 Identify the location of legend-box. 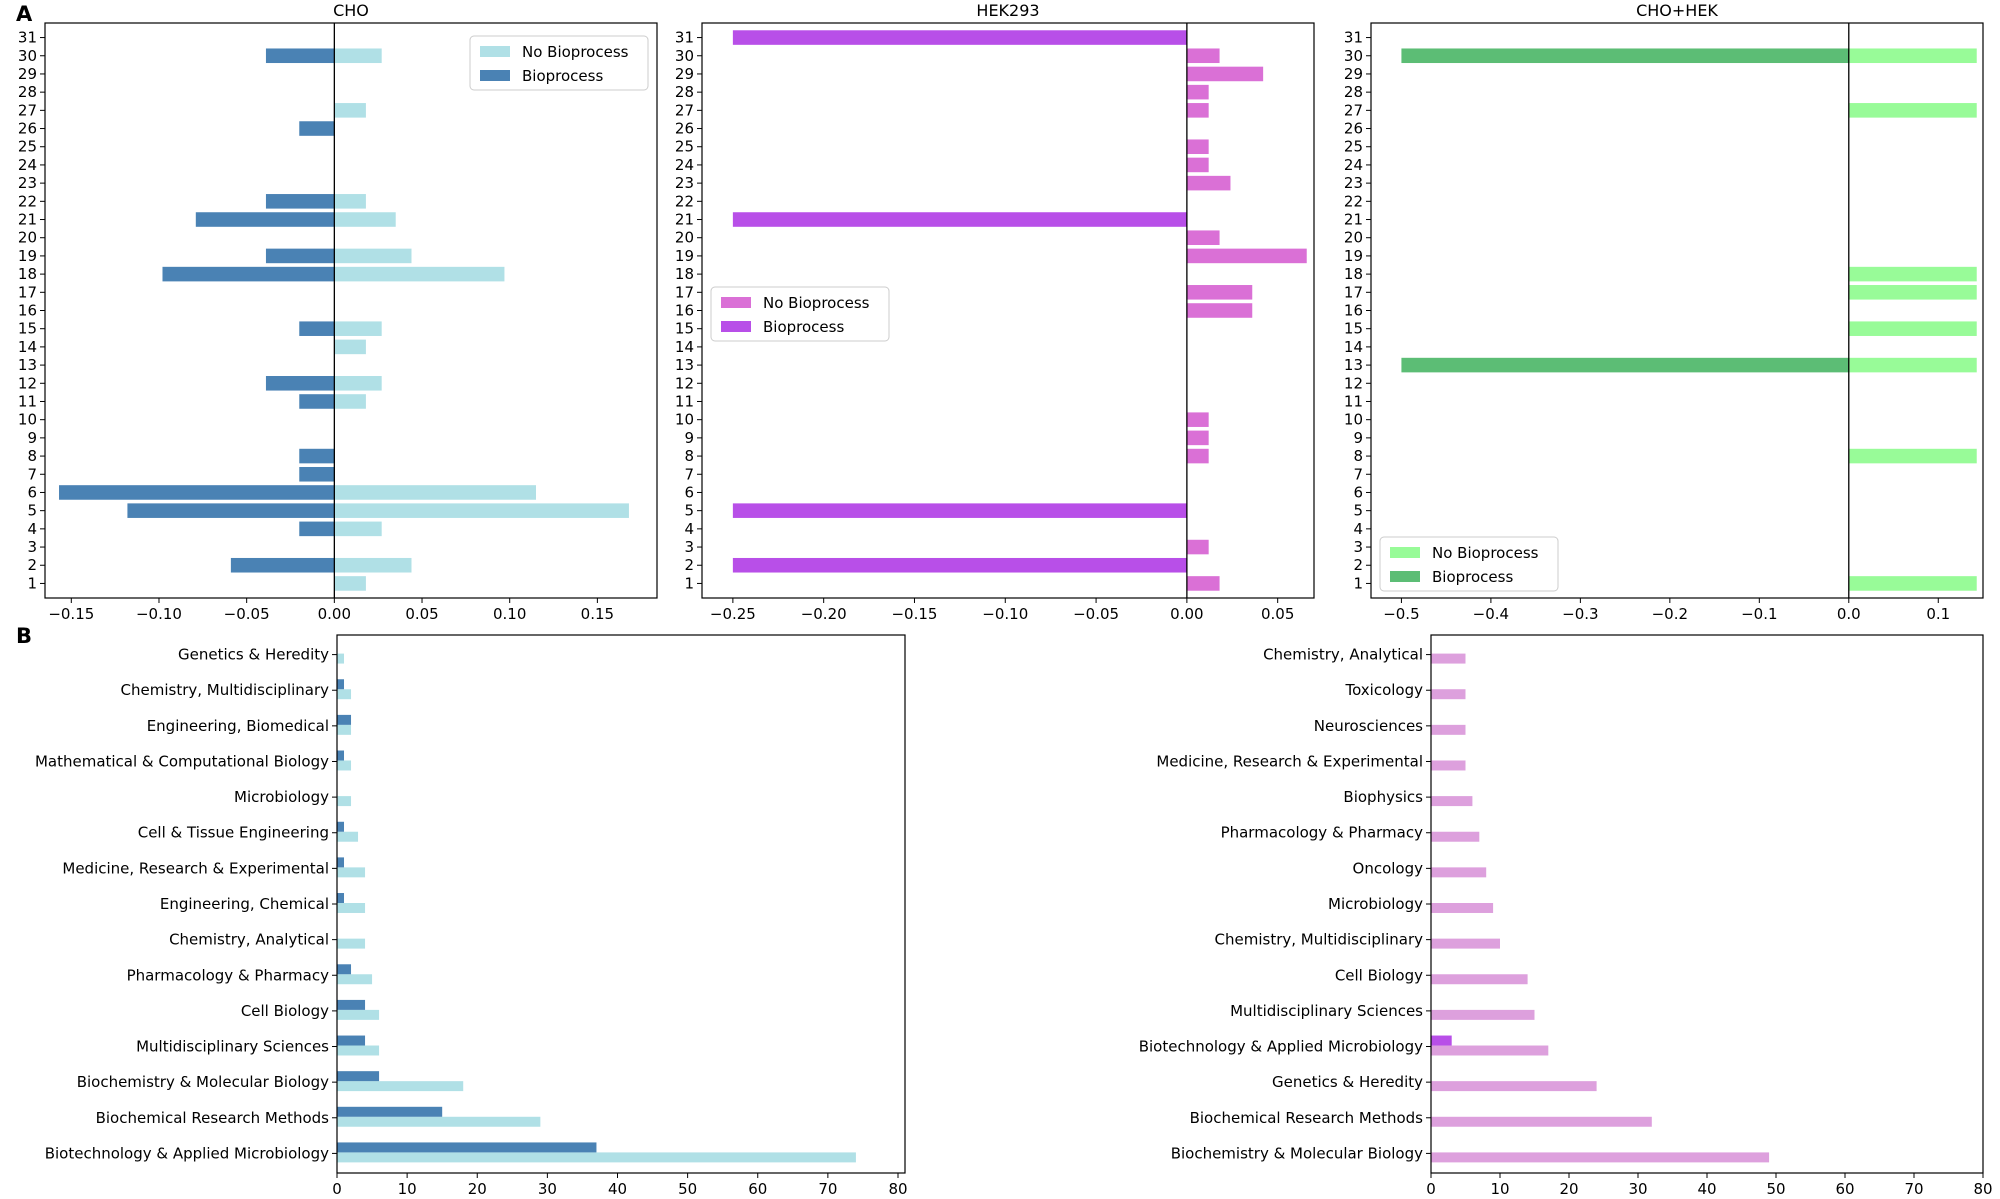
(559, 63).